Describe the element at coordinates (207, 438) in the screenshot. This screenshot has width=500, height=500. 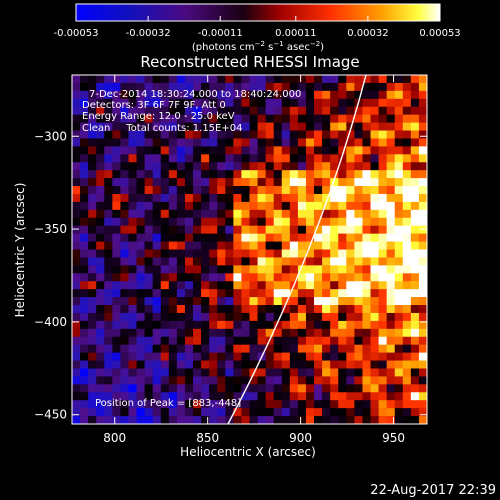
I see `x-tick-label: 850` at that location.